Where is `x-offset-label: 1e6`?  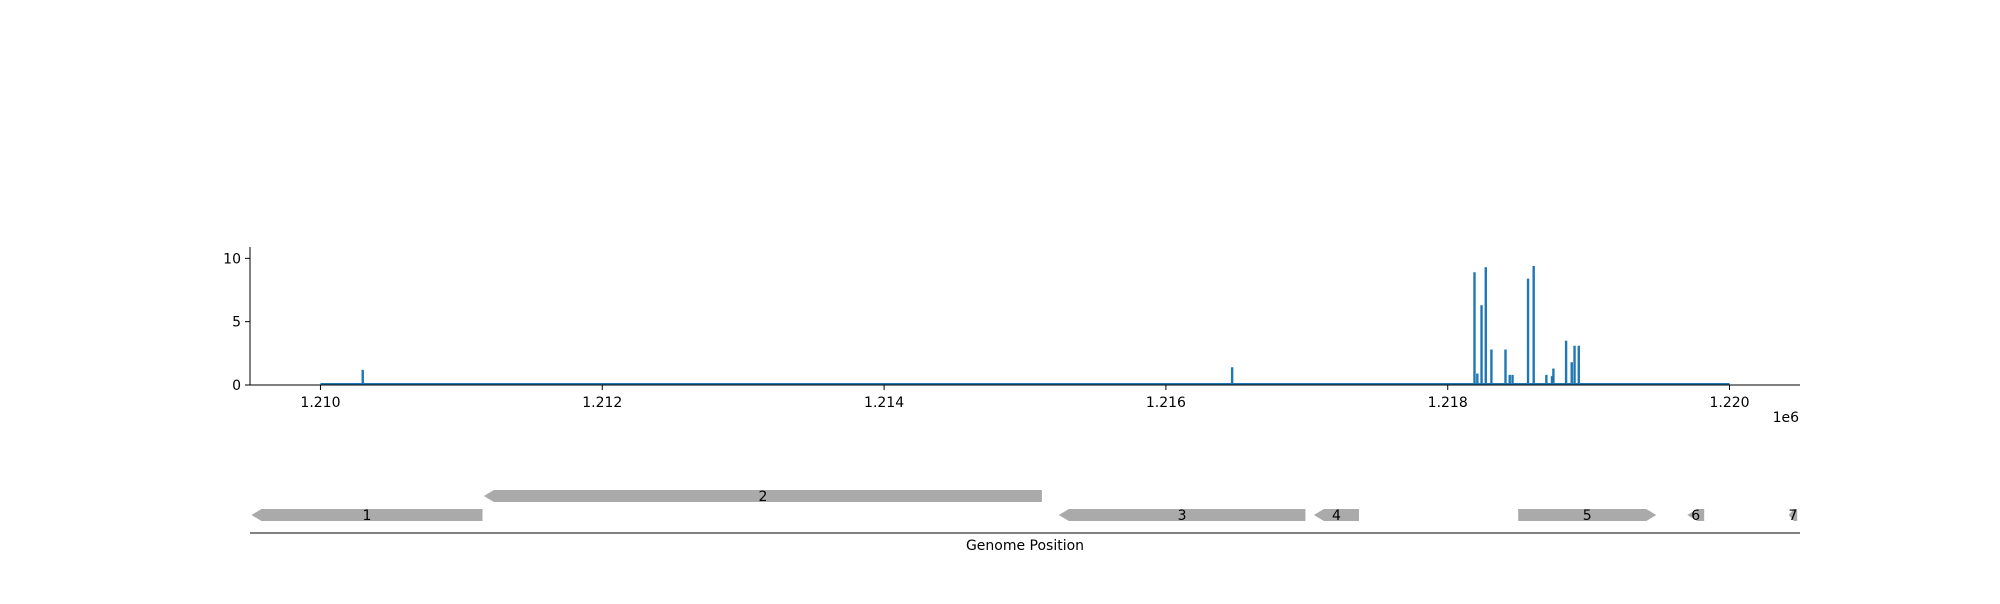 x-offset-label: 1e6 is located at coordinates (1786, 418).